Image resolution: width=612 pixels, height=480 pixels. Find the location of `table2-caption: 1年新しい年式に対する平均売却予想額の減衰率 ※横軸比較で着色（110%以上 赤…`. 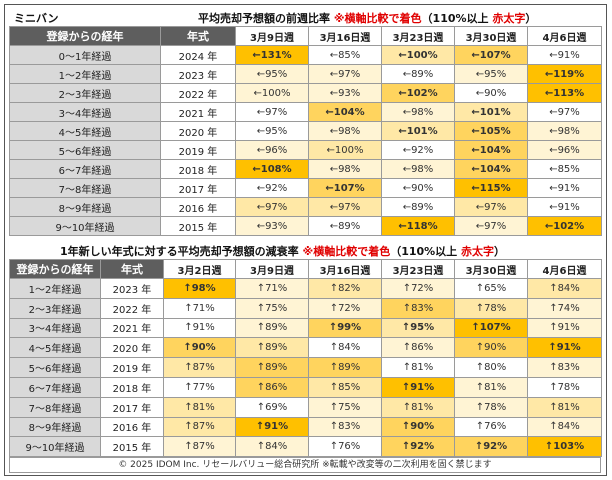

table2-caption: 1年新しい年式に対する平均売却予想額の減衰率 ※横軸比較で着色（110%以上 赤… is located at coordinates (282, 251).